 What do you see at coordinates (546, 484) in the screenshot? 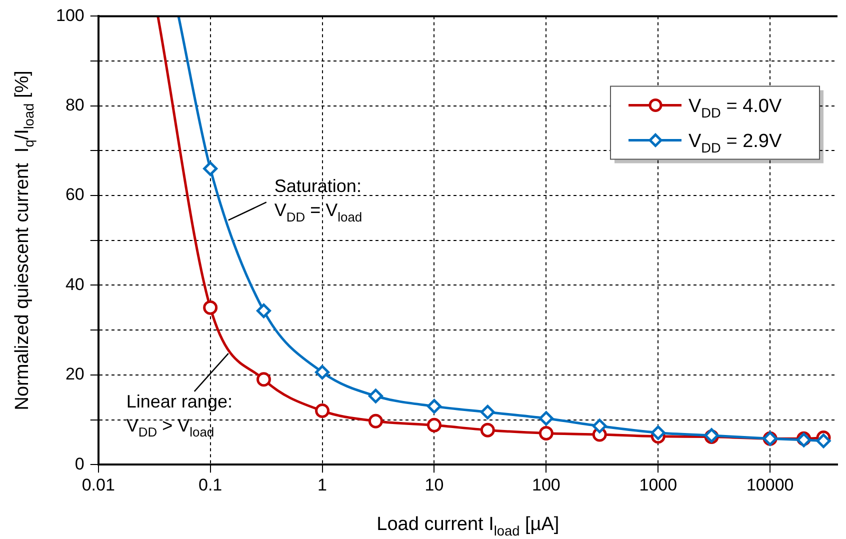
I see `x-tick-label: 100` at bounding box center [546, 484].